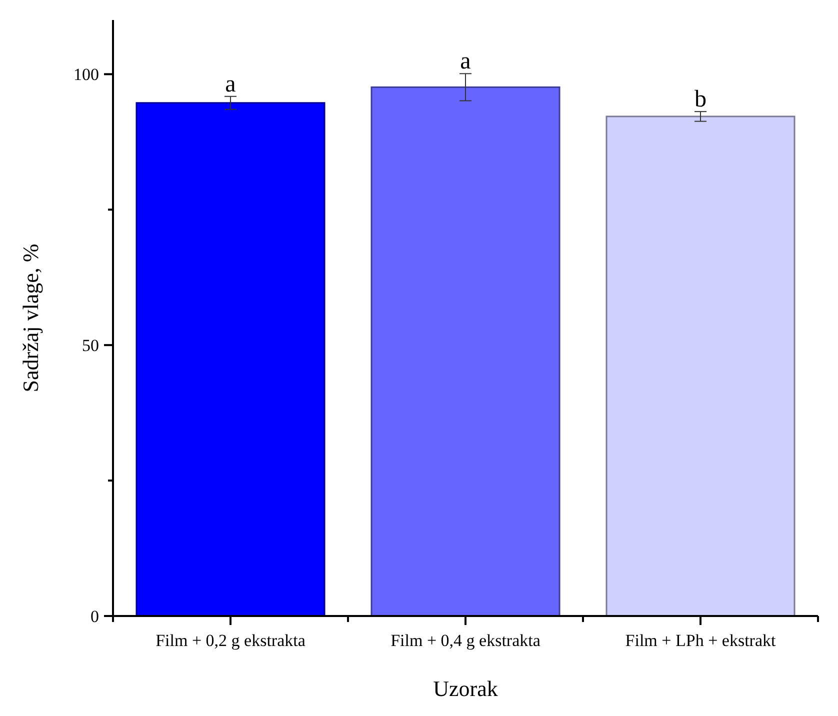 The image size is (838, 716). Describe the element at coordinates (700, 640) in the screenshot. I see `x-tick-label: Film + LPh + ekstrakt` at that location.